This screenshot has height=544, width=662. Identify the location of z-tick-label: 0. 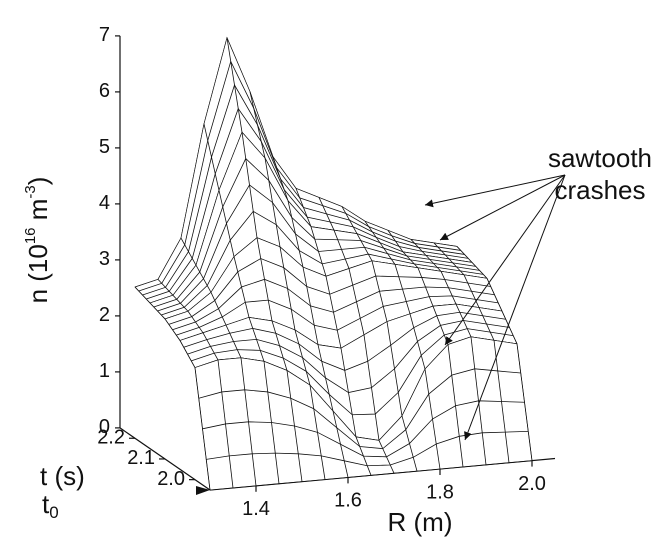
(104, 427).